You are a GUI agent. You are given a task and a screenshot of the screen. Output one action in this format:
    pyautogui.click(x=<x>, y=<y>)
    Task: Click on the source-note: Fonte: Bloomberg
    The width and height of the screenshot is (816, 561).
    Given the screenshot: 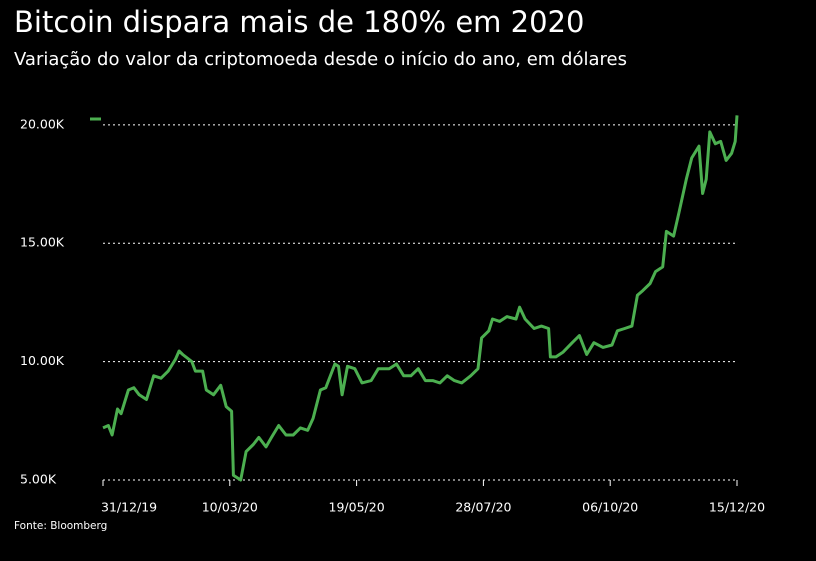 What is the action you would take?
    pyautogui.click(x=60, y=526)
    